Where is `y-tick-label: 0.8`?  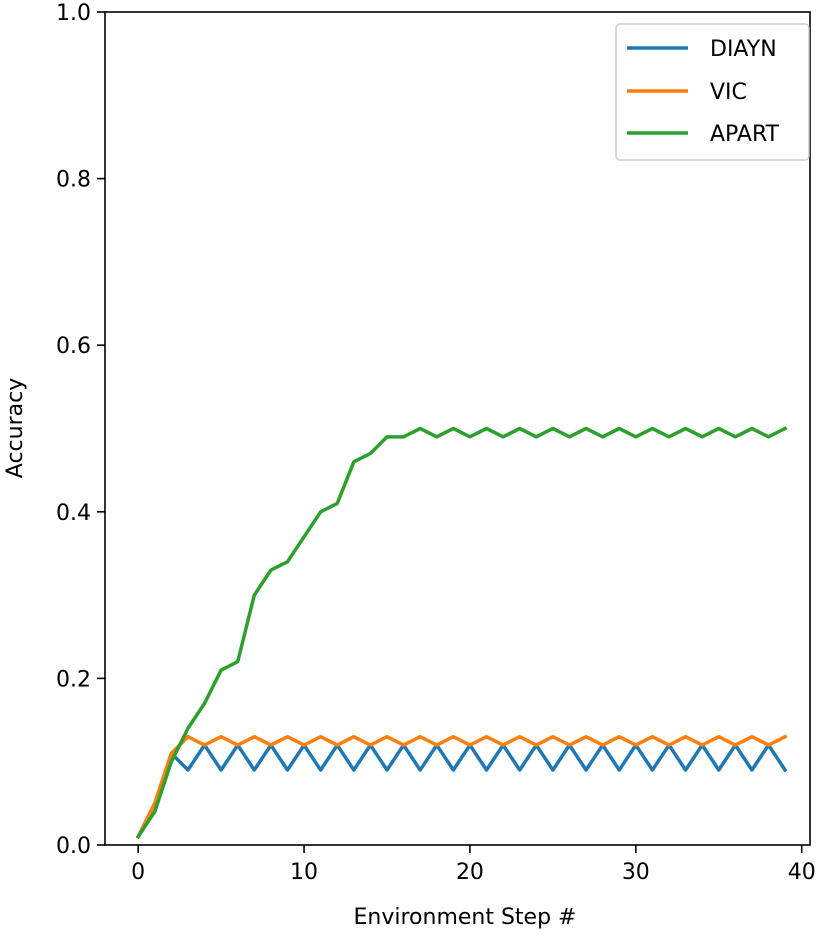 y-tick-label: 0.8 is located at coordinates (73, 180).